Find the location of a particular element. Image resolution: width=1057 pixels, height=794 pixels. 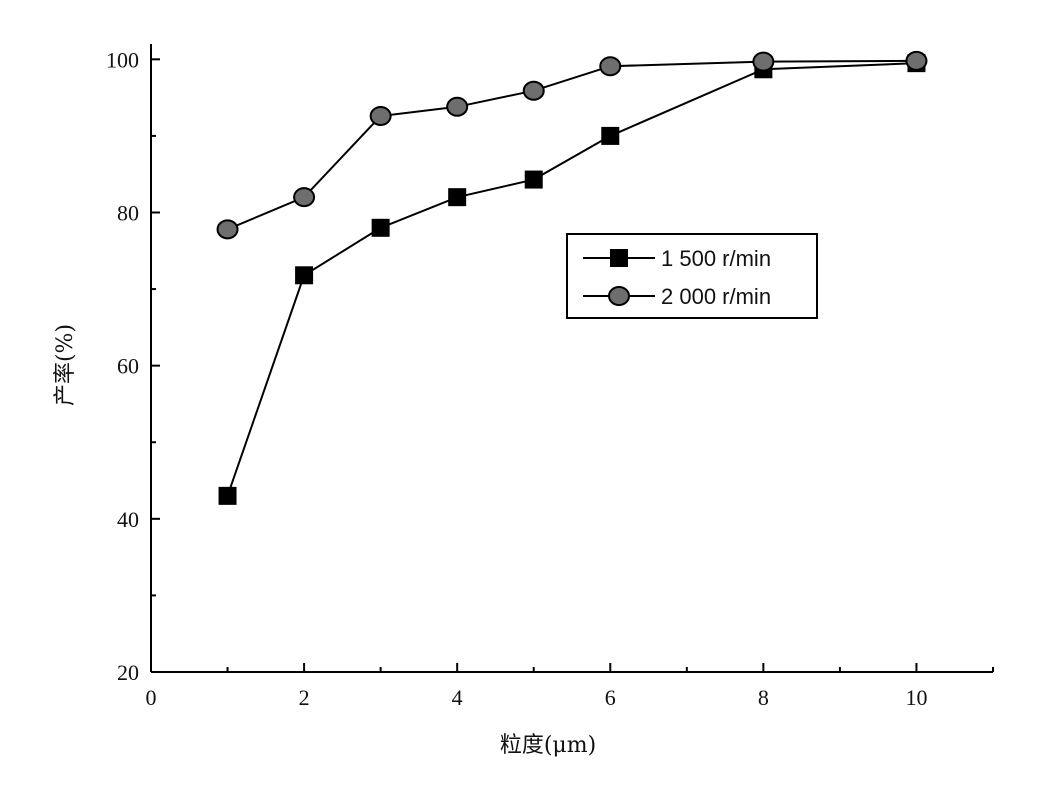

x-tick-label: 4 is located at coordinates (457, 697).